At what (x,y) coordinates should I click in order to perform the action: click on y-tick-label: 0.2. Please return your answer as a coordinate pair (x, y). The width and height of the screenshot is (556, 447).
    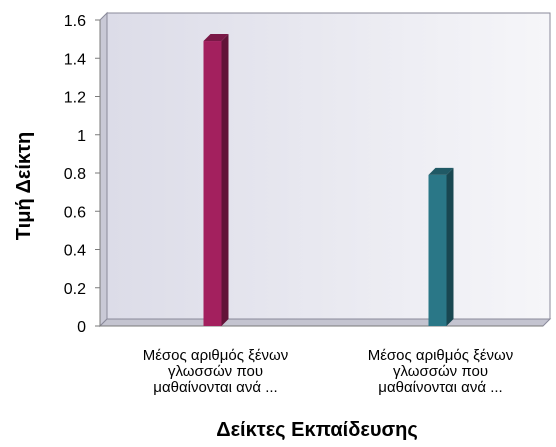
    Looking at the image, I should click on (75, 289).